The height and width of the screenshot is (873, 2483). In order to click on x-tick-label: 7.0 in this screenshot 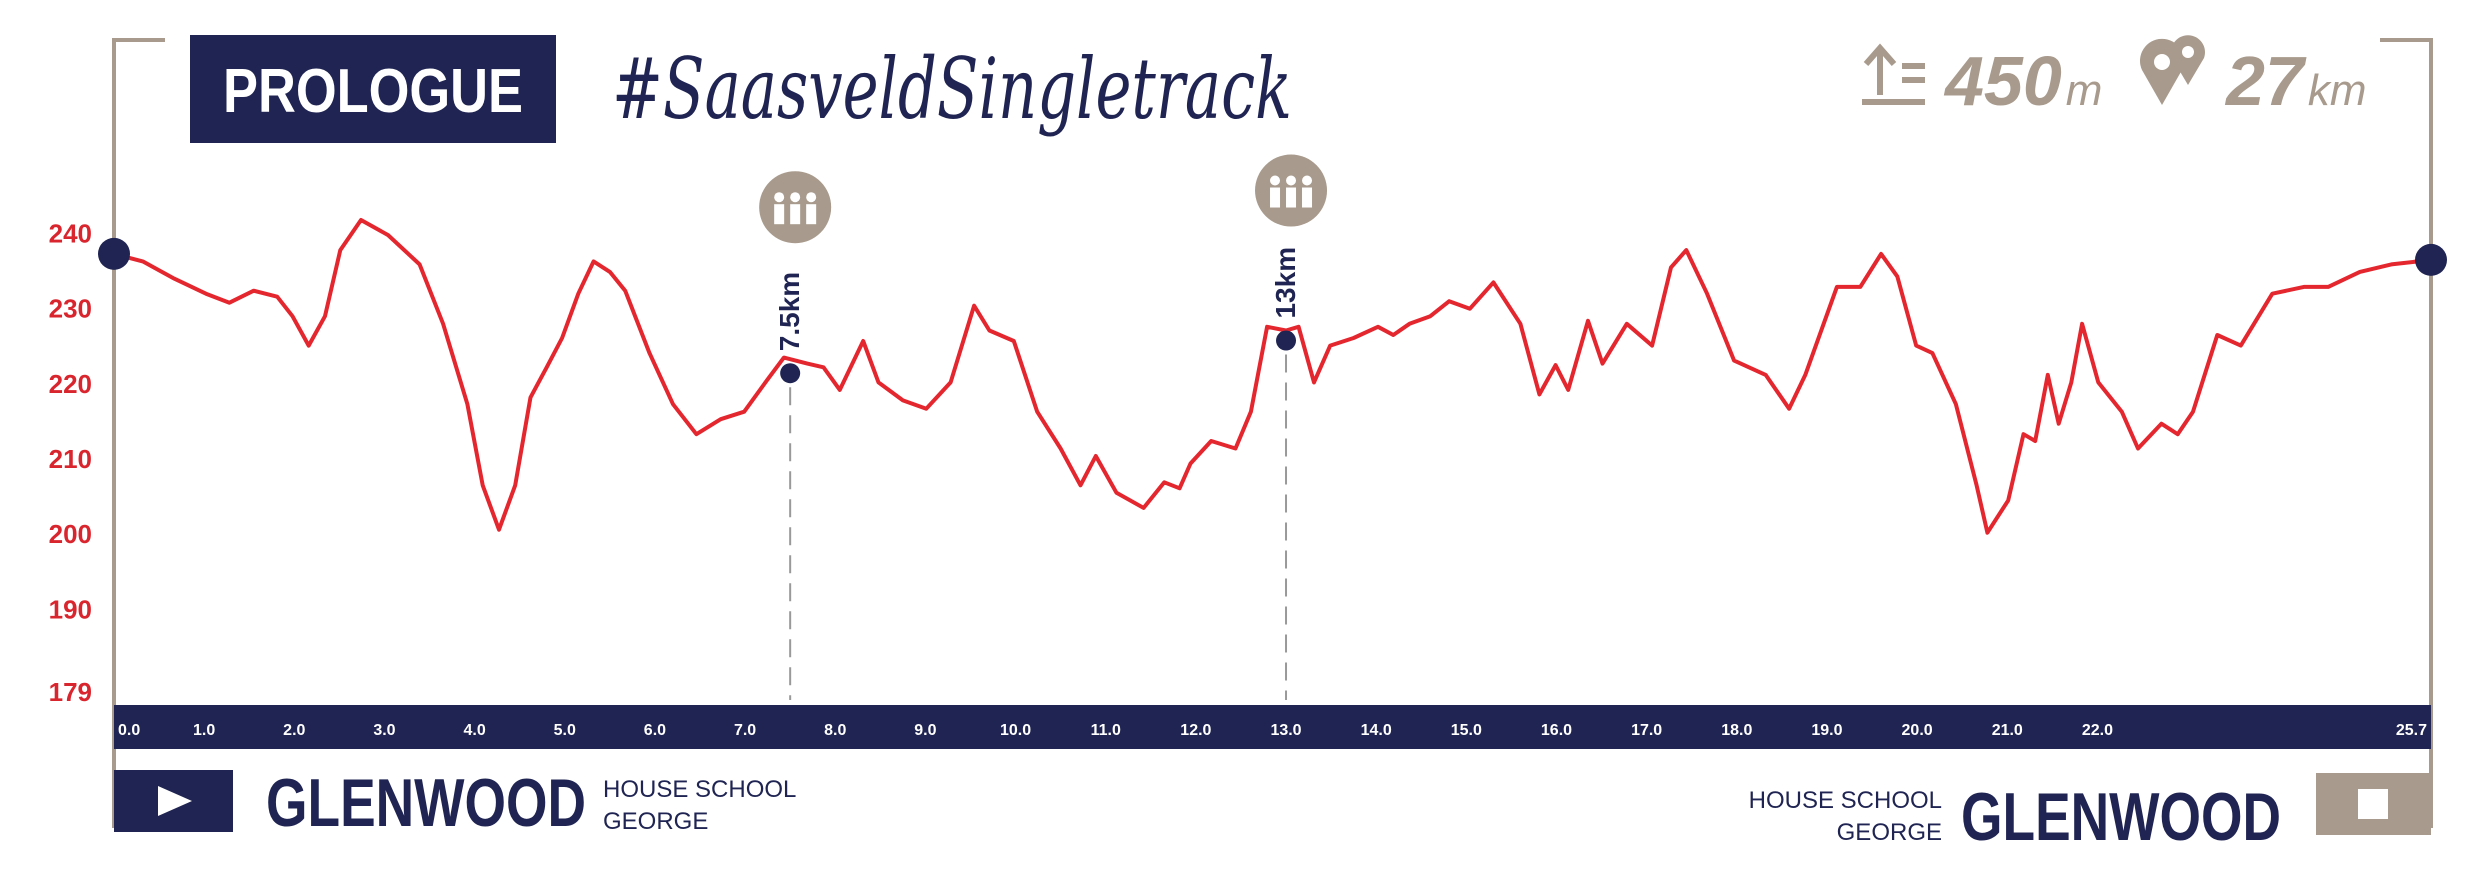, I will do `click(745, 730)`.